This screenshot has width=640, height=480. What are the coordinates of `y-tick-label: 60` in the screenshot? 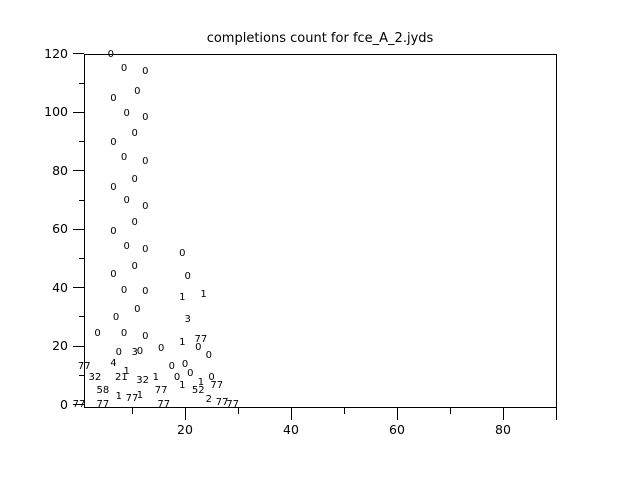 It's located at (60, 229).